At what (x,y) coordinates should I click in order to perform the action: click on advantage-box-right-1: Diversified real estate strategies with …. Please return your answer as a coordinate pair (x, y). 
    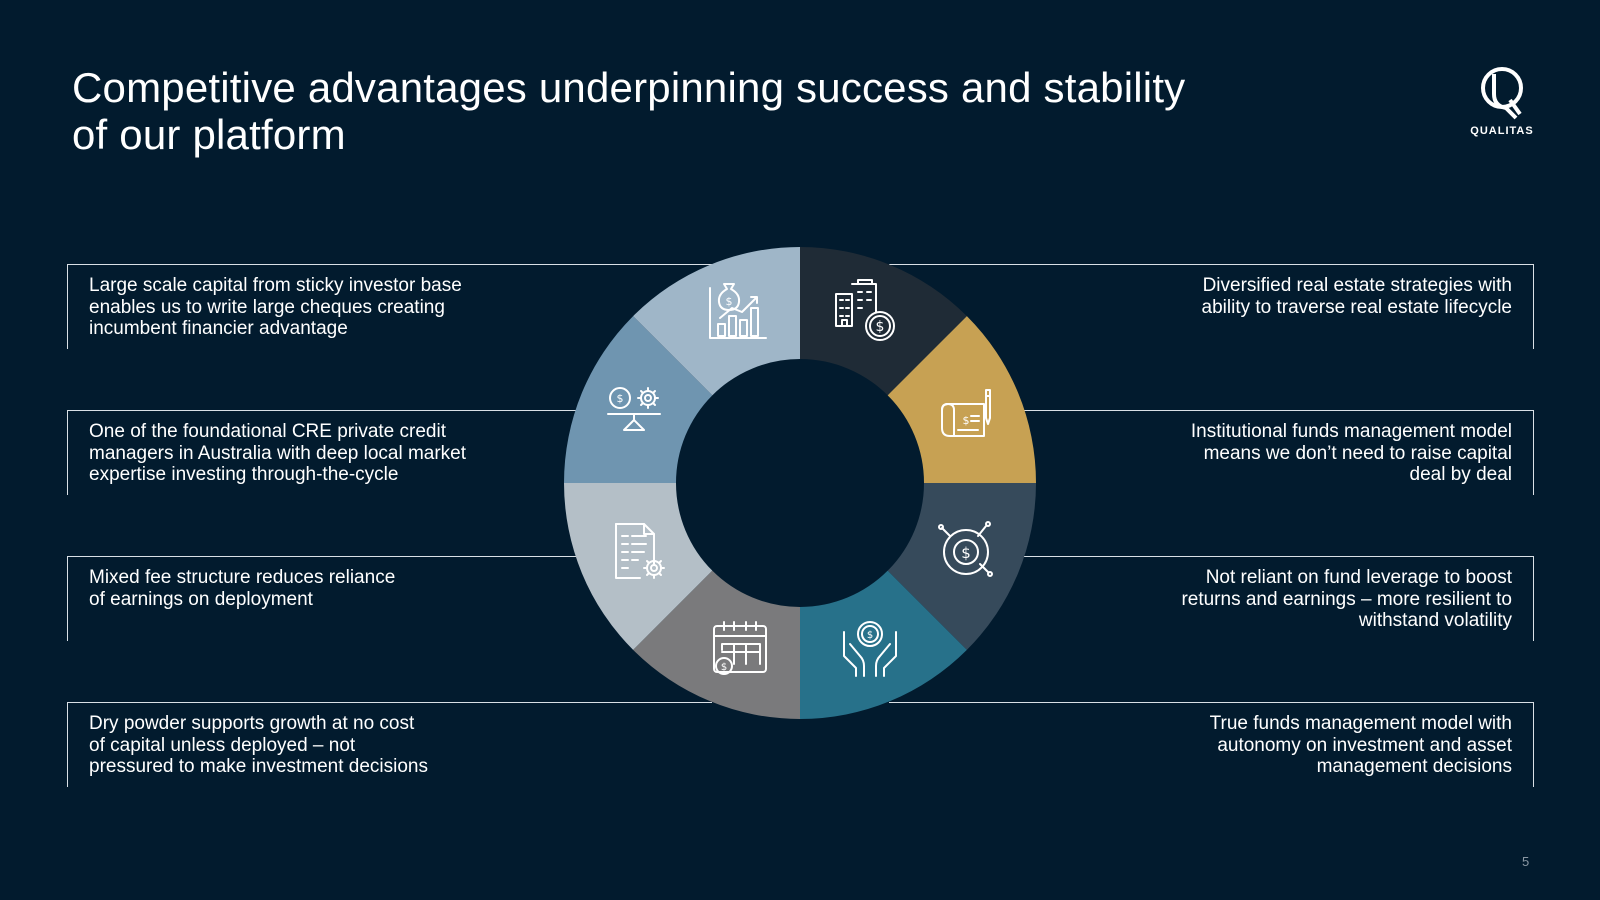
    Looking at the image, I should click on (1211, 306).